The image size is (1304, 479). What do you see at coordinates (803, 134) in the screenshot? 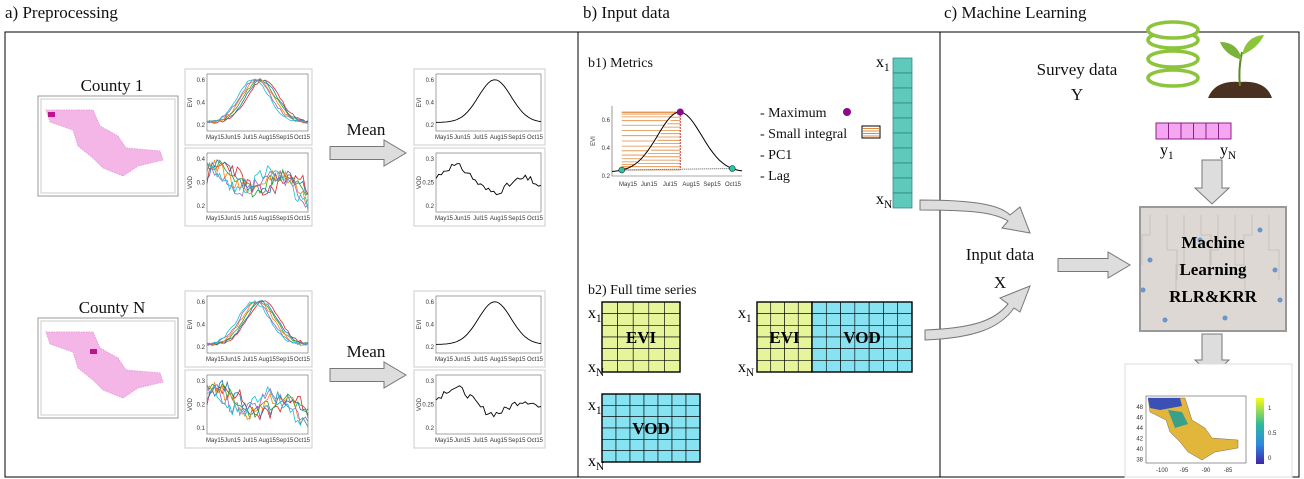
I see `metric: - Small integral` at bounding box center [803, 134].